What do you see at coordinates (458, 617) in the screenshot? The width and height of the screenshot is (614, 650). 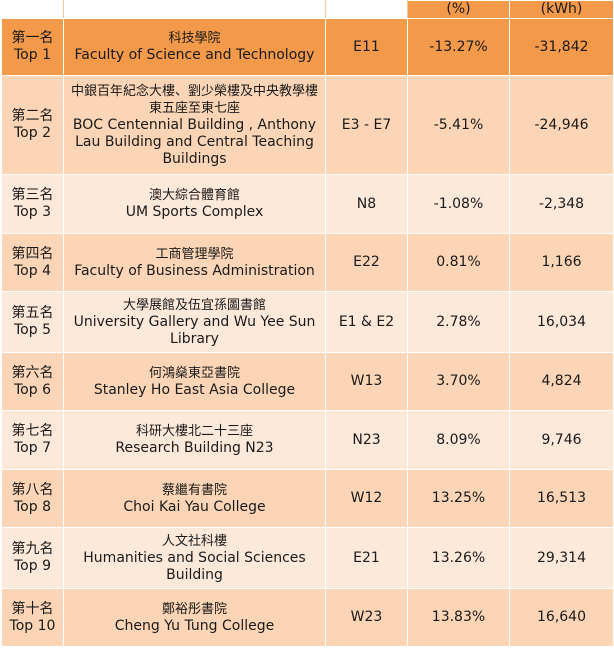 I see `percent-change: 13.83%` at bounding box center [458, 617].